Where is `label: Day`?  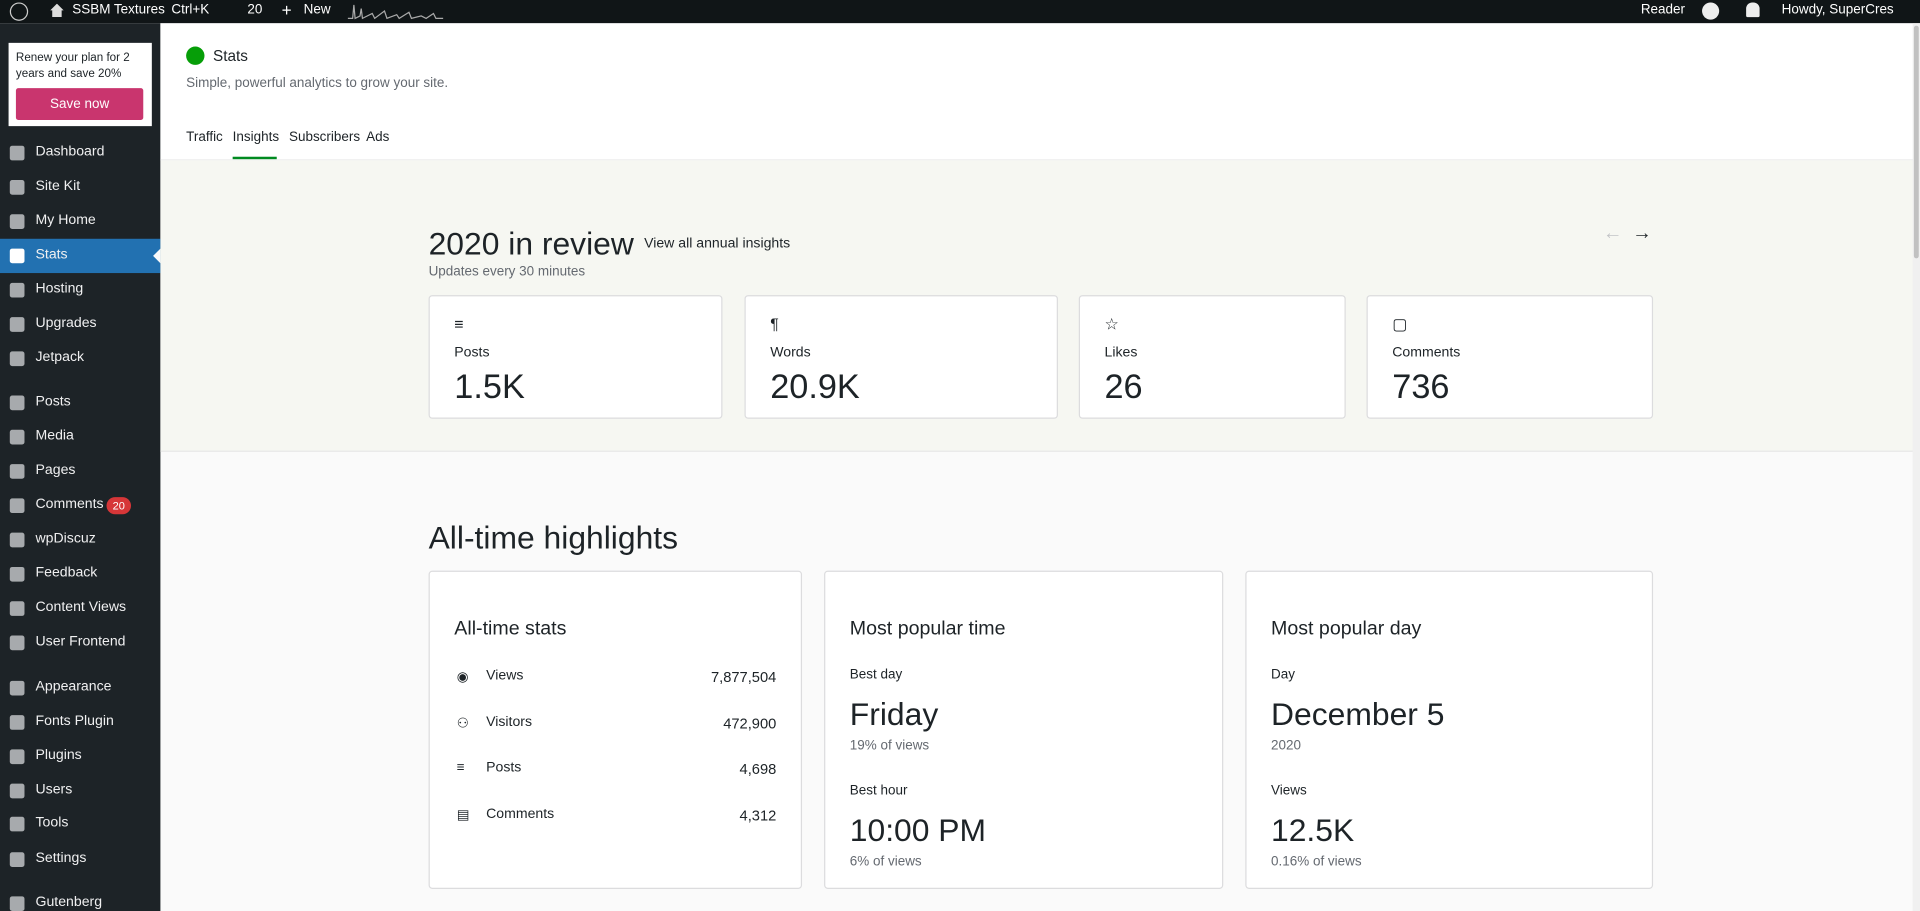
label: Day is located at coordinates (1283, 675).